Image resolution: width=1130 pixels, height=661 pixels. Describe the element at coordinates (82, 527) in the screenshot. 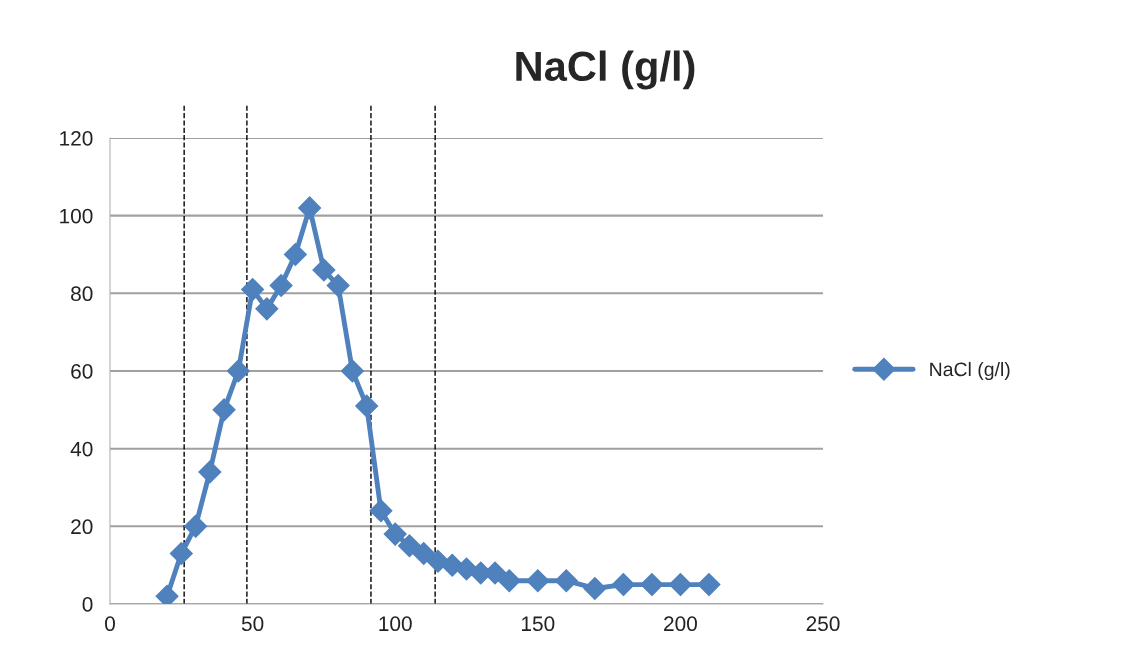

I see `y-tick-label: 20` at that location.